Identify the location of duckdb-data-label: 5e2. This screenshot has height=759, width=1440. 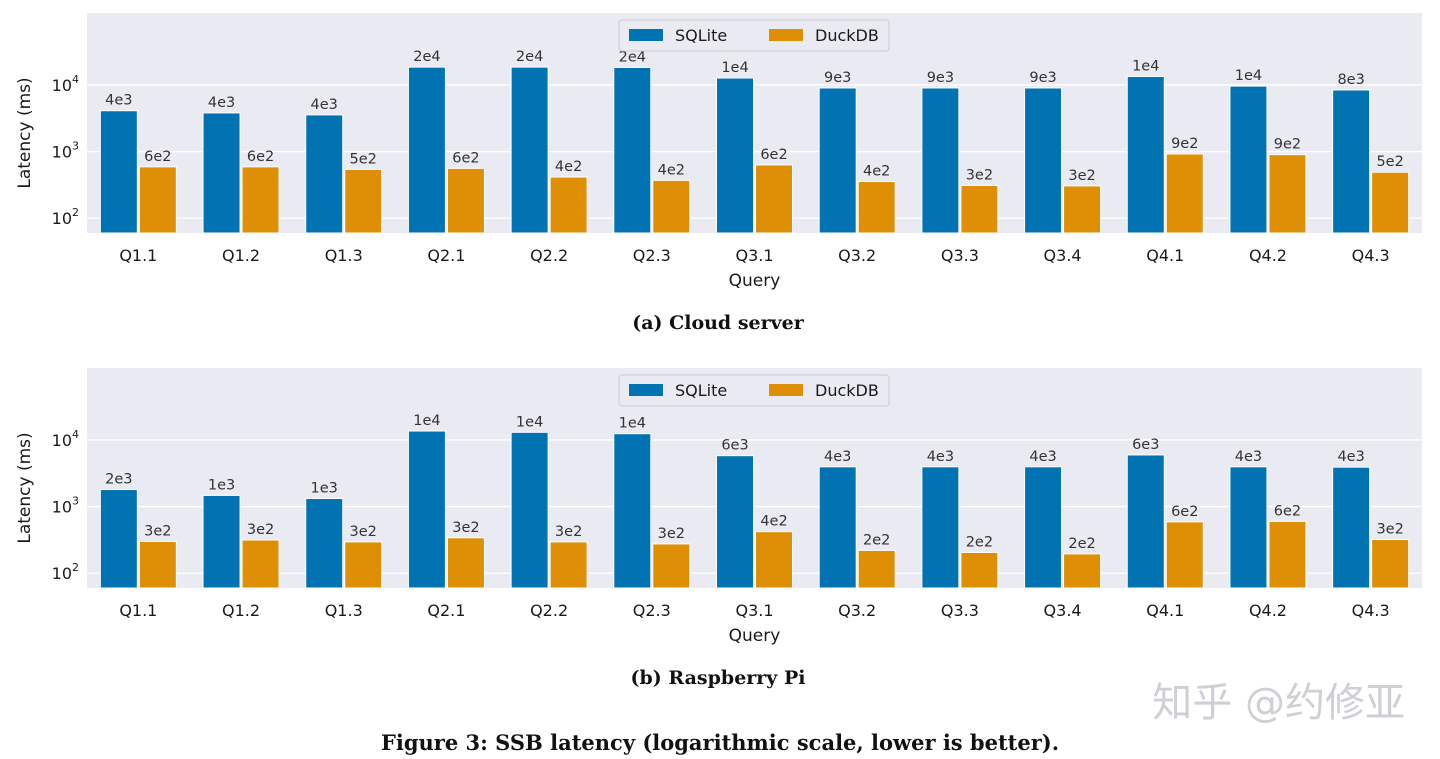
(363, 159).